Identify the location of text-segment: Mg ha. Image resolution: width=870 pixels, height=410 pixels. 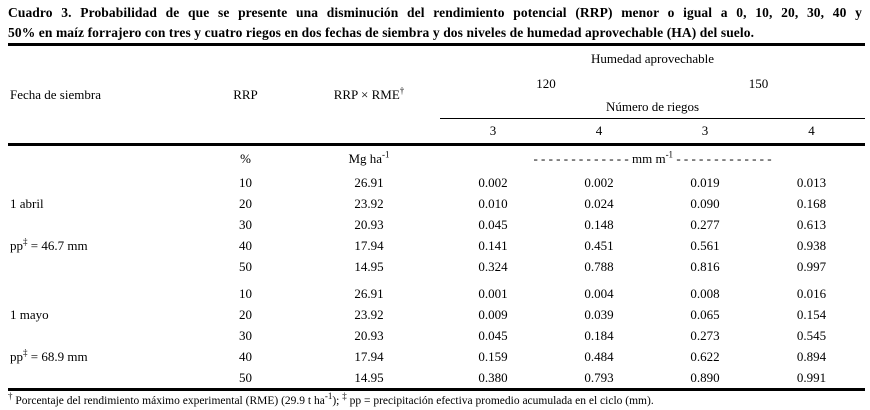
(365, 158).